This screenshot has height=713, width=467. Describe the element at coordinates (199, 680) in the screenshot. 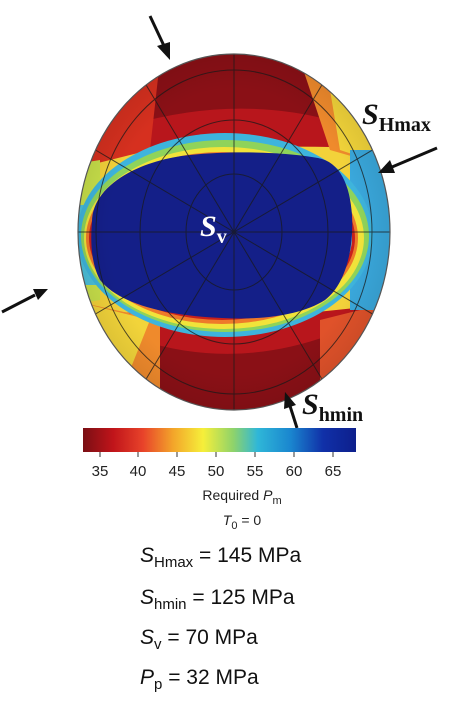

I see `stress-value-pp: Pp = 32 MPa` at that location.